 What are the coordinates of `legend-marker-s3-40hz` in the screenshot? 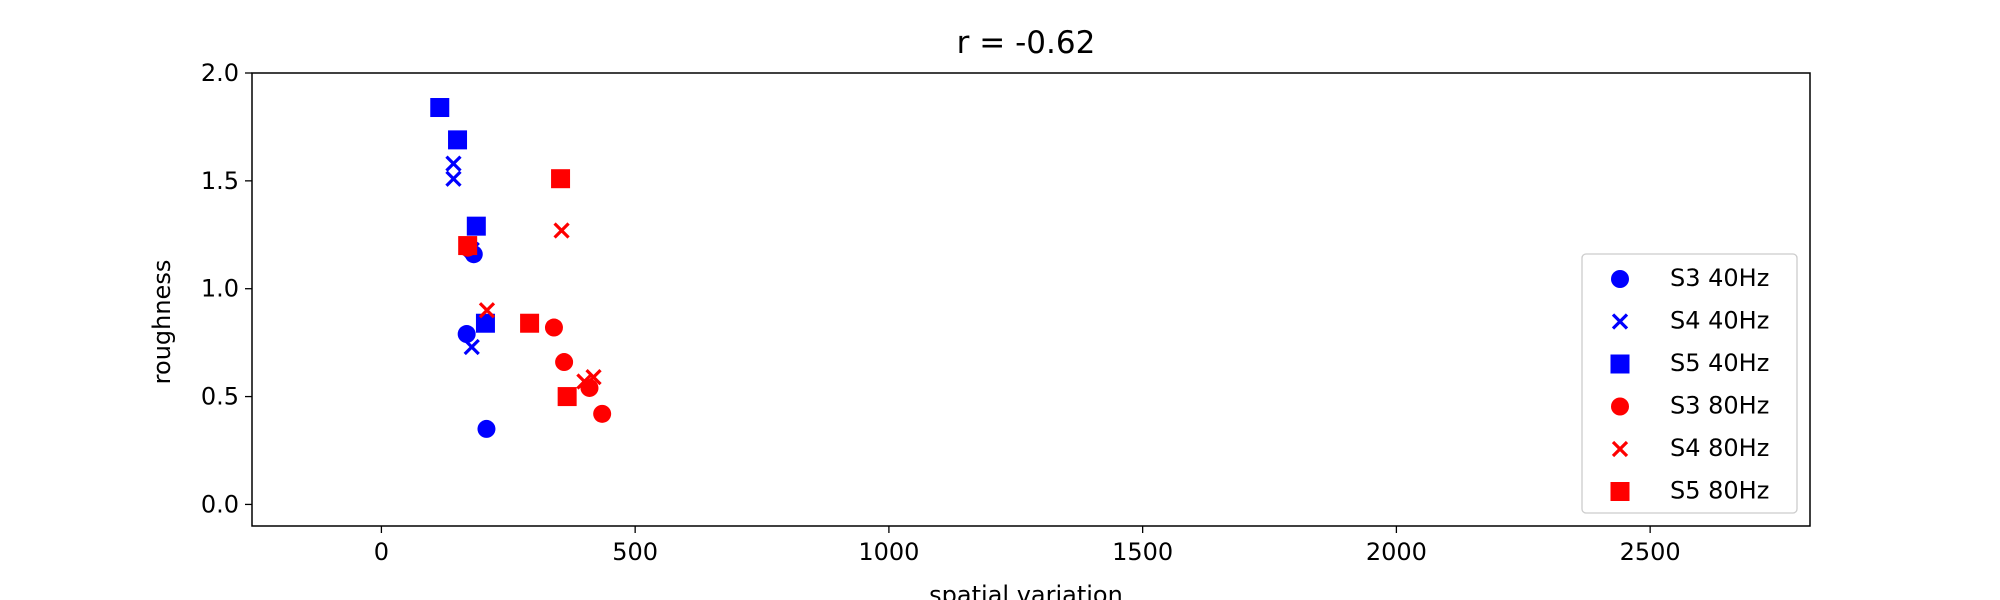 It's located at (1620, 279).